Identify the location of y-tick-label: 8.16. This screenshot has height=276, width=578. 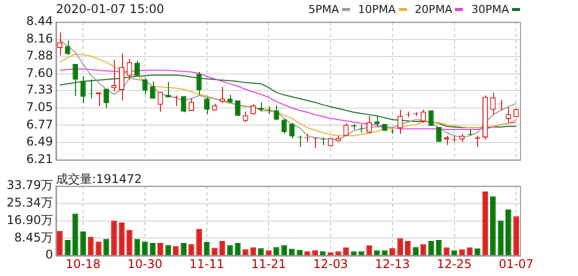
(39, 38).